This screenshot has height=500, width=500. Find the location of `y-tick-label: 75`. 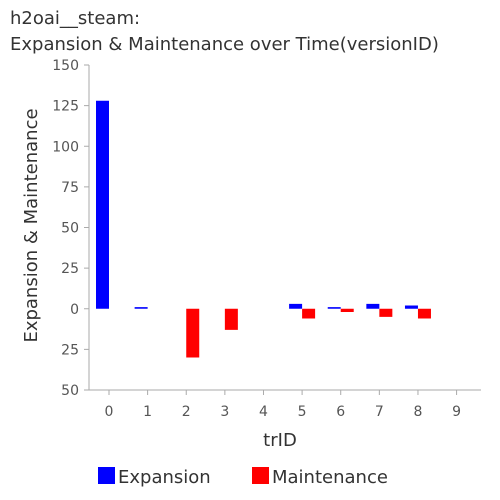

y-tick-label: 75 is located at coordinates (70, 188).